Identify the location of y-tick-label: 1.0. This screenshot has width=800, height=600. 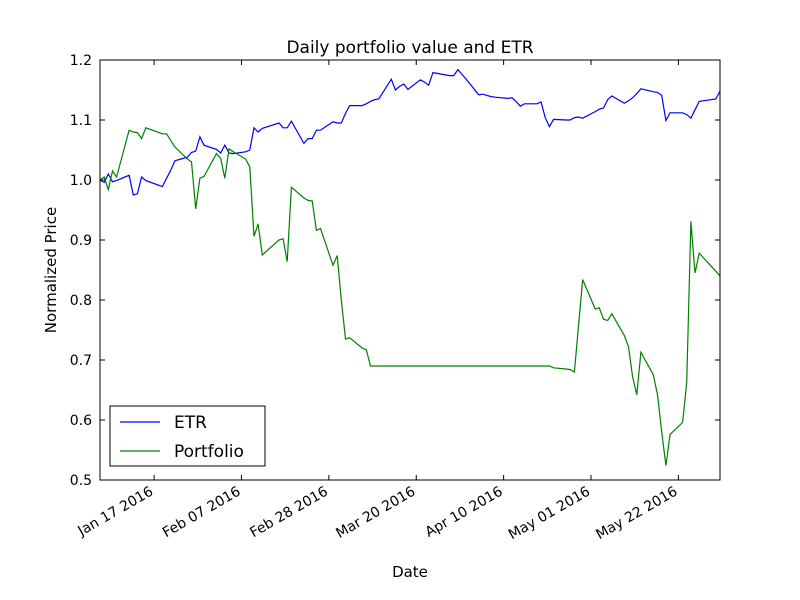
(81, 181).